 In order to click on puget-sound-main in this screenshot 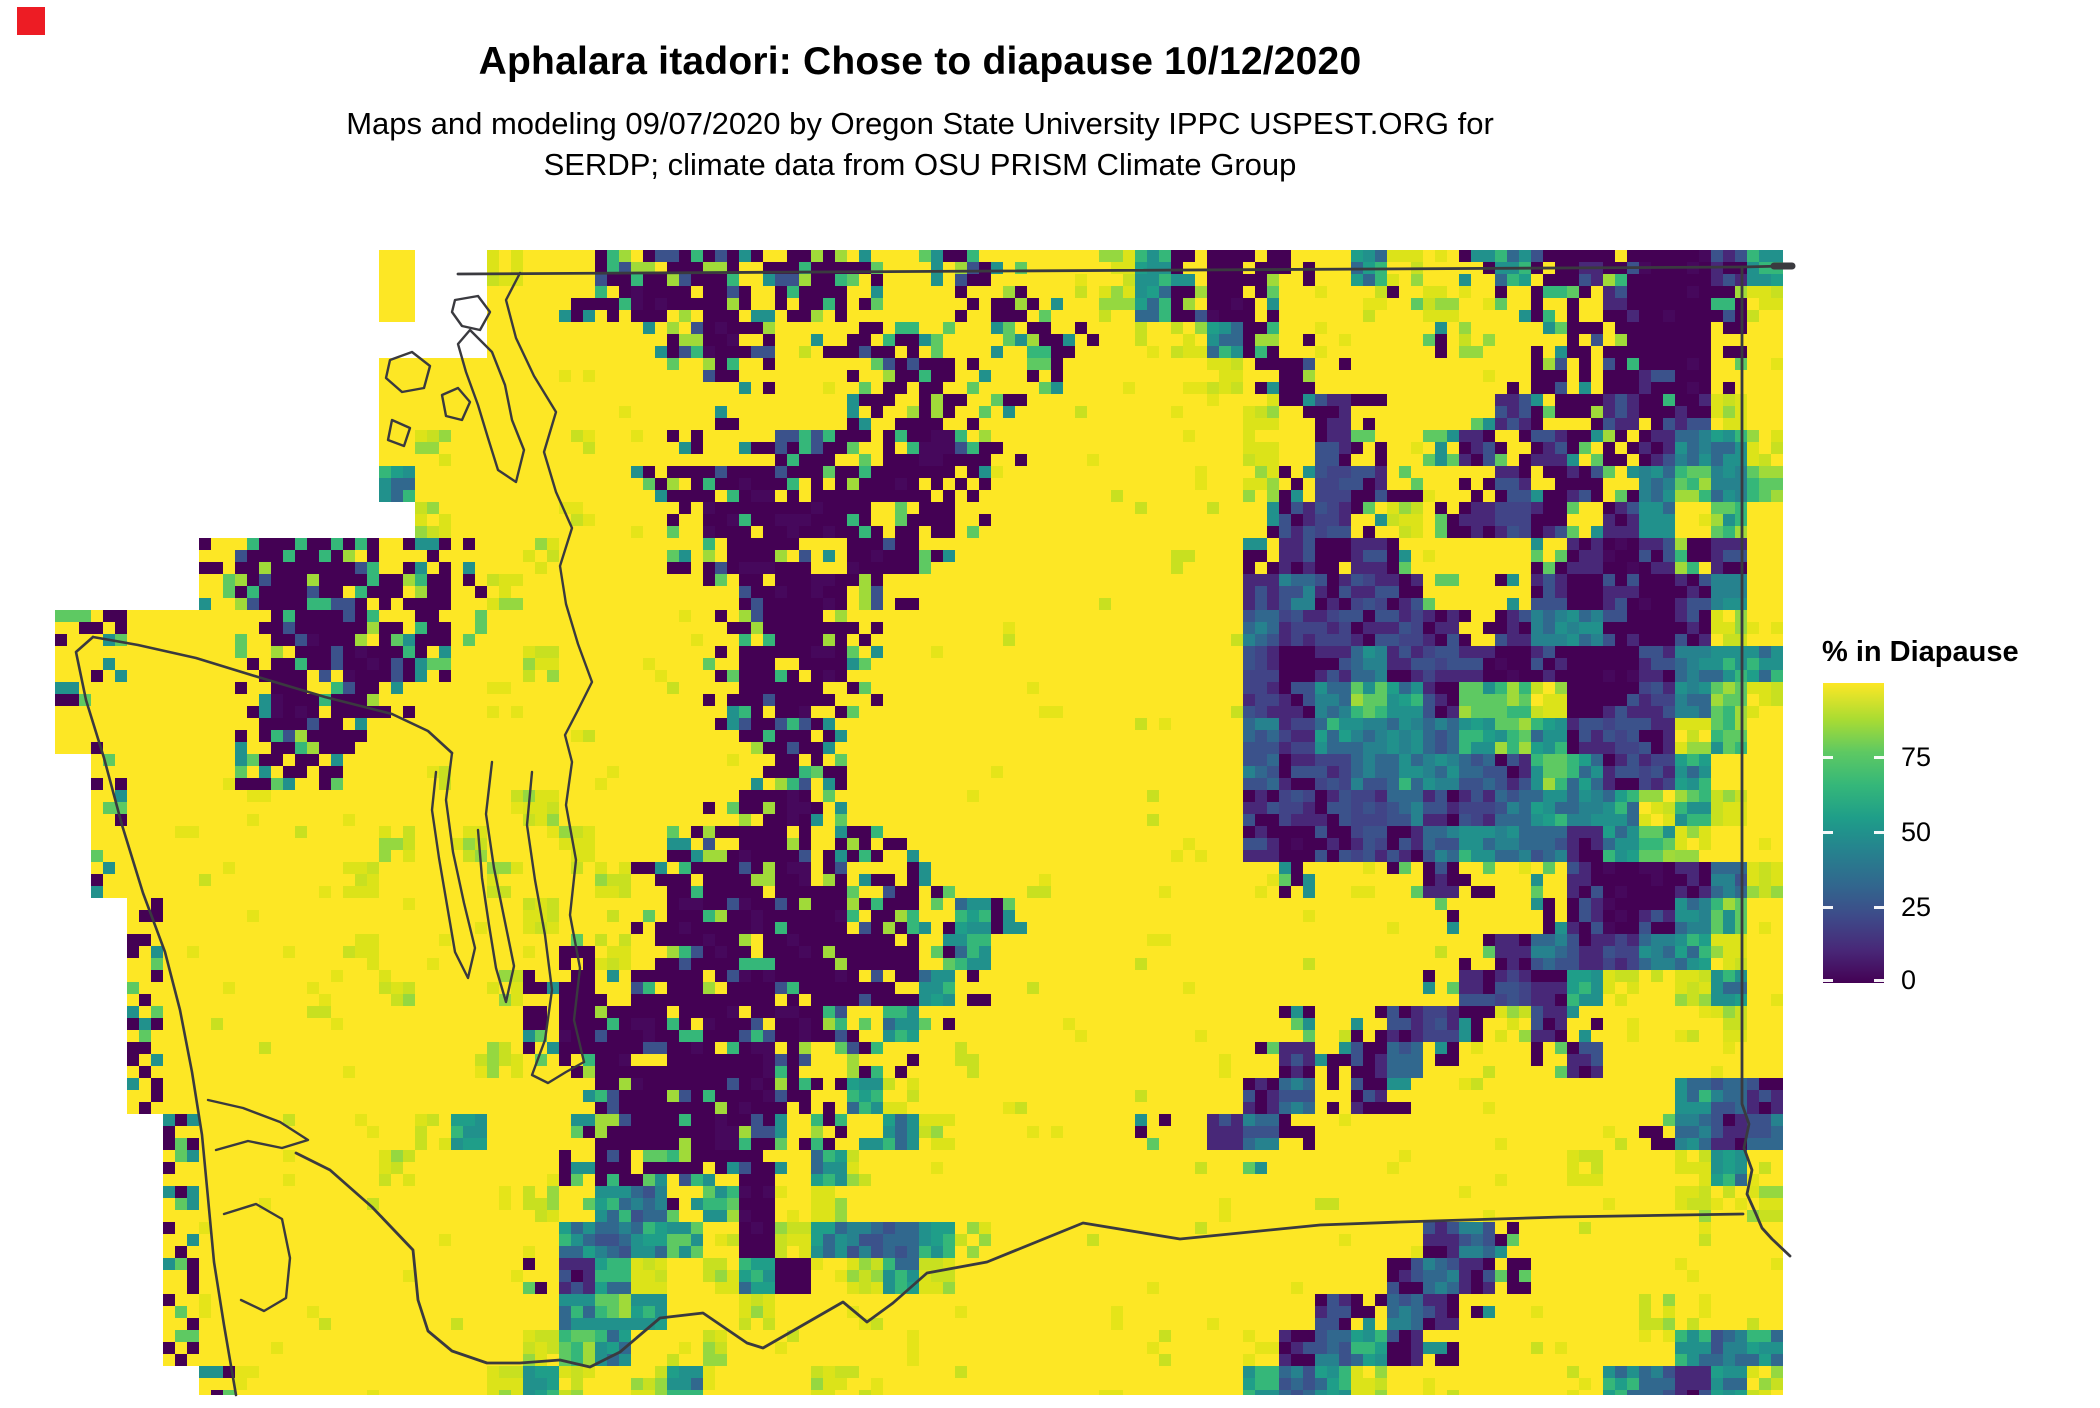, I will do `click(555, 927)`.